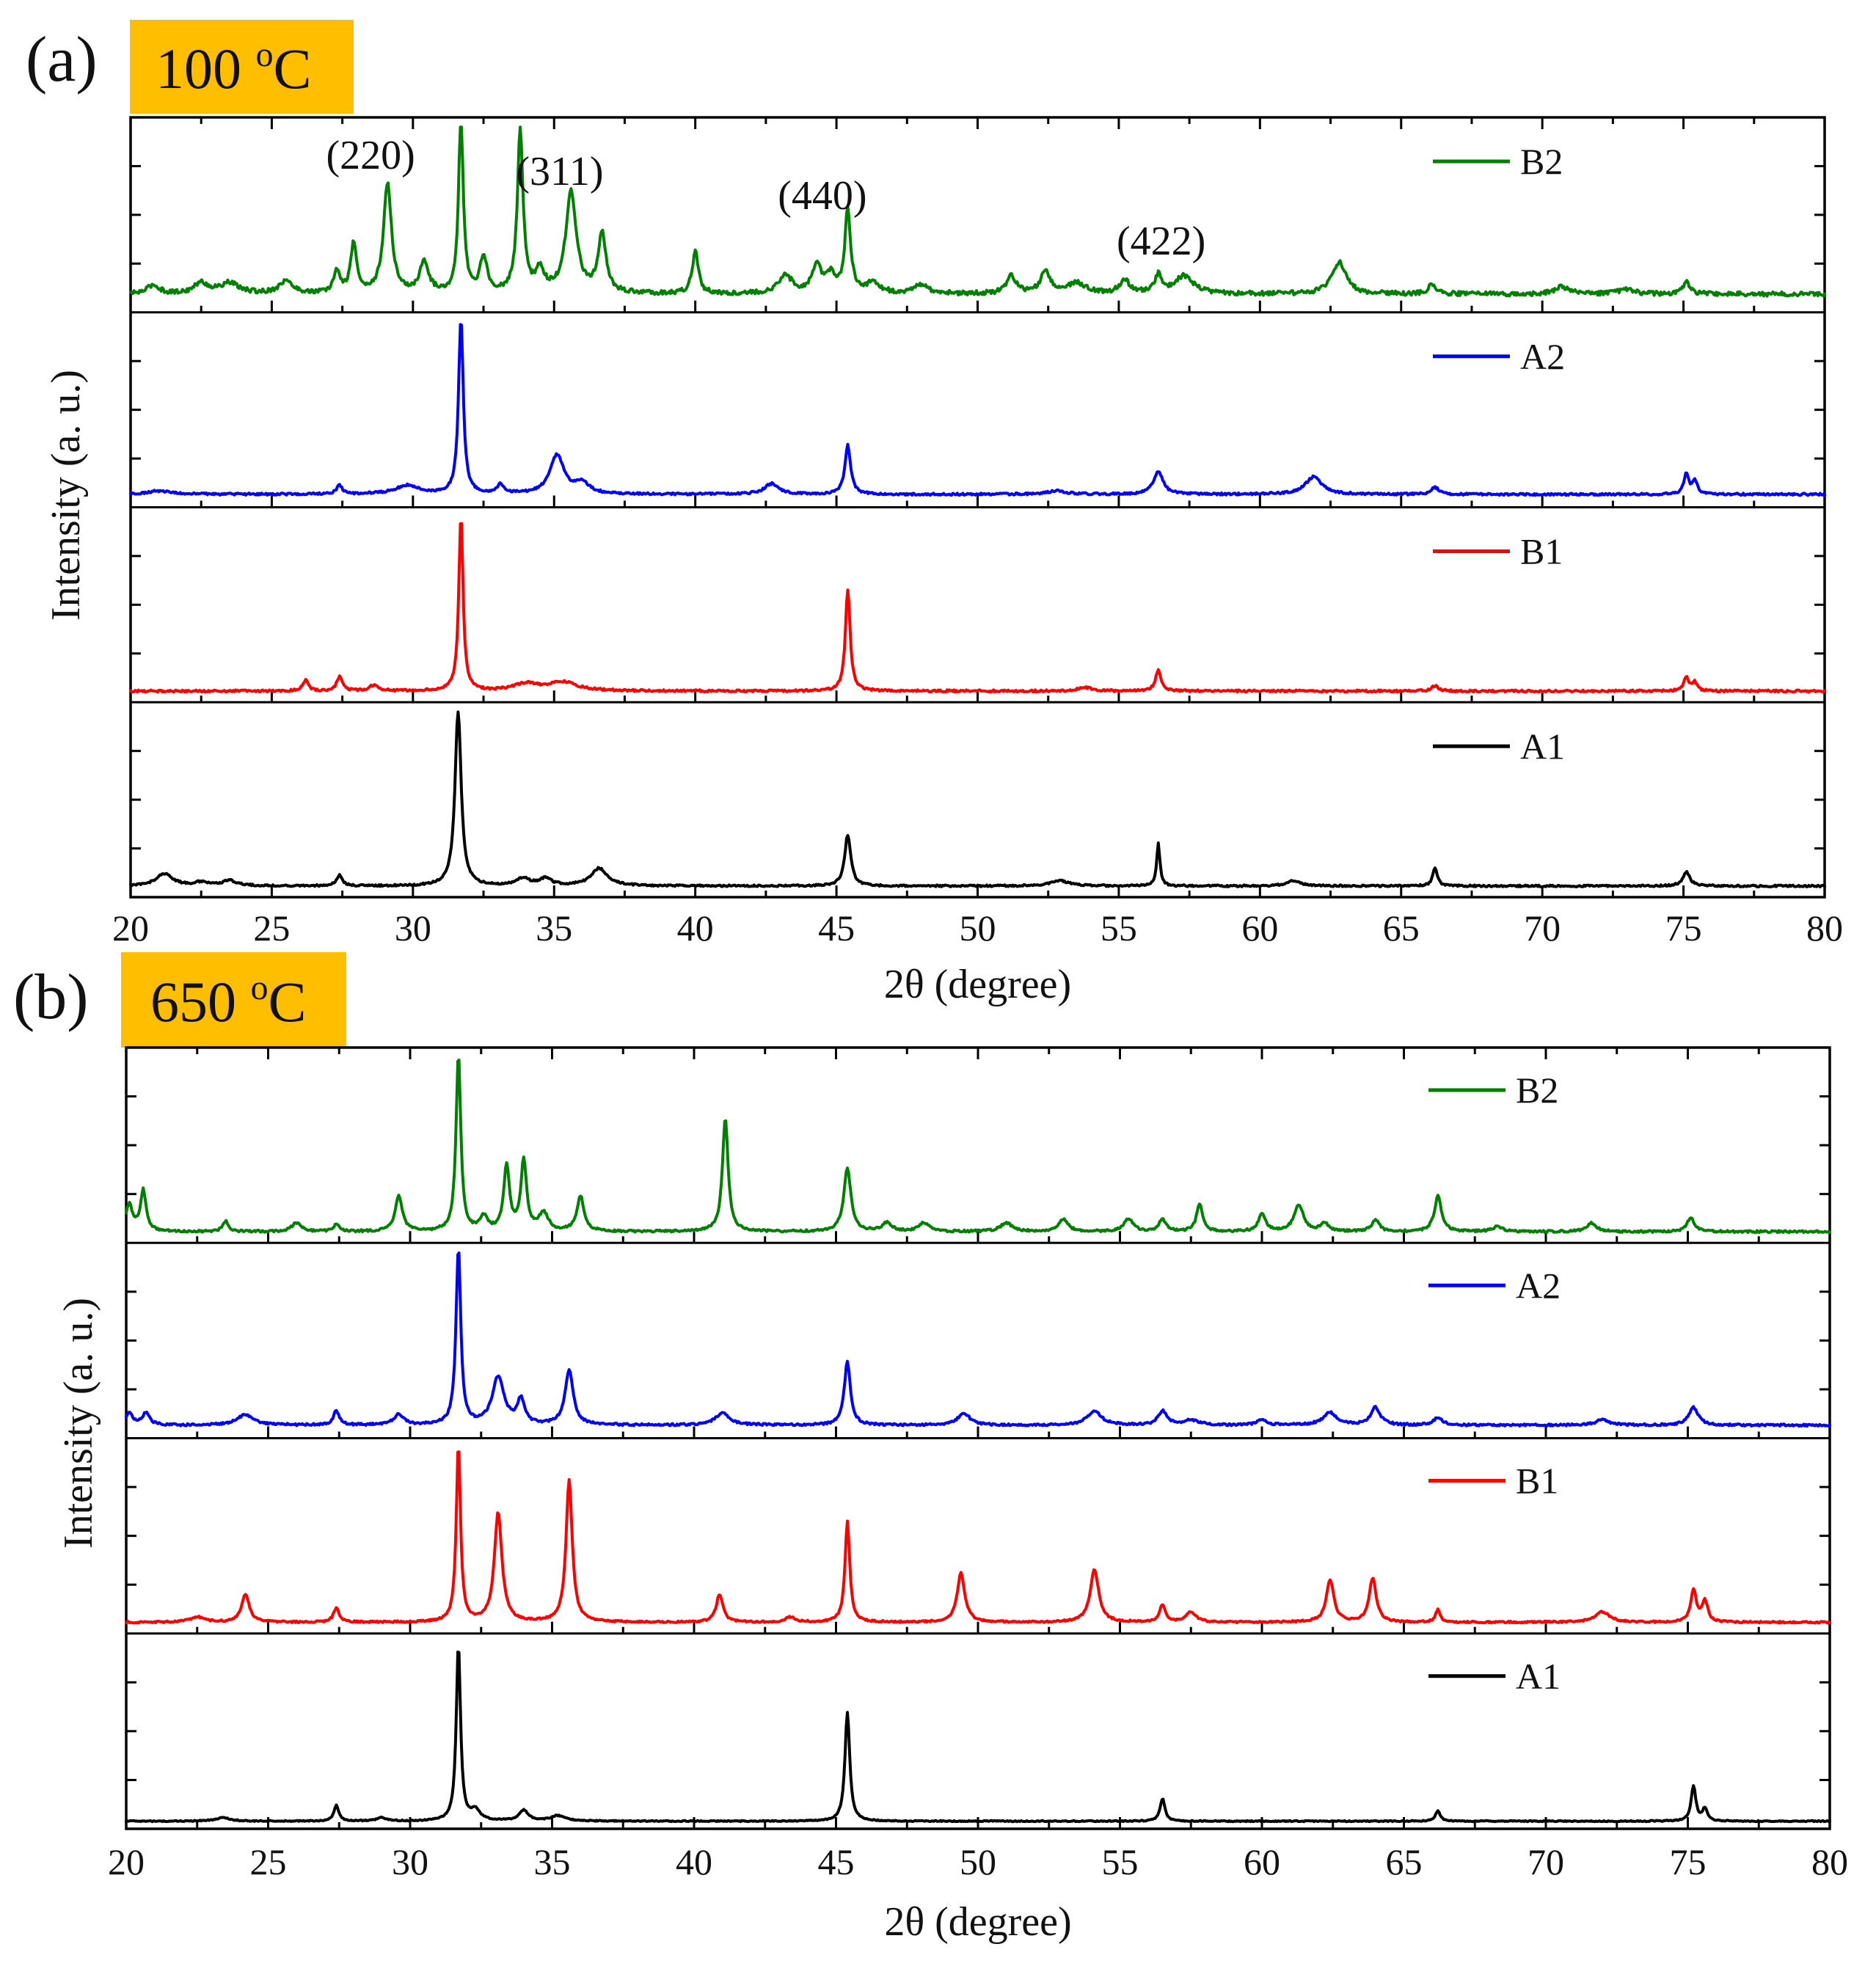  I want to click on panel-label: (a), so click(62, 59).